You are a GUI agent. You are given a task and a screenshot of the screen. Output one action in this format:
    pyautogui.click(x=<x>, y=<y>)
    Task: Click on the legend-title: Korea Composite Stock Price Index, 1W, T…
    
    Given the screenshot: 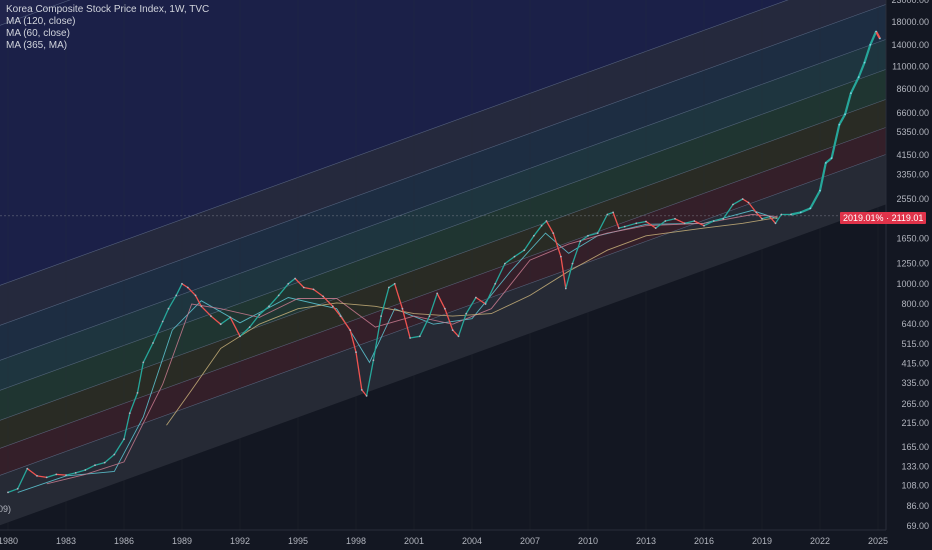 What is the action you would take?
    pyautogui.click(x=108, y=9)
    